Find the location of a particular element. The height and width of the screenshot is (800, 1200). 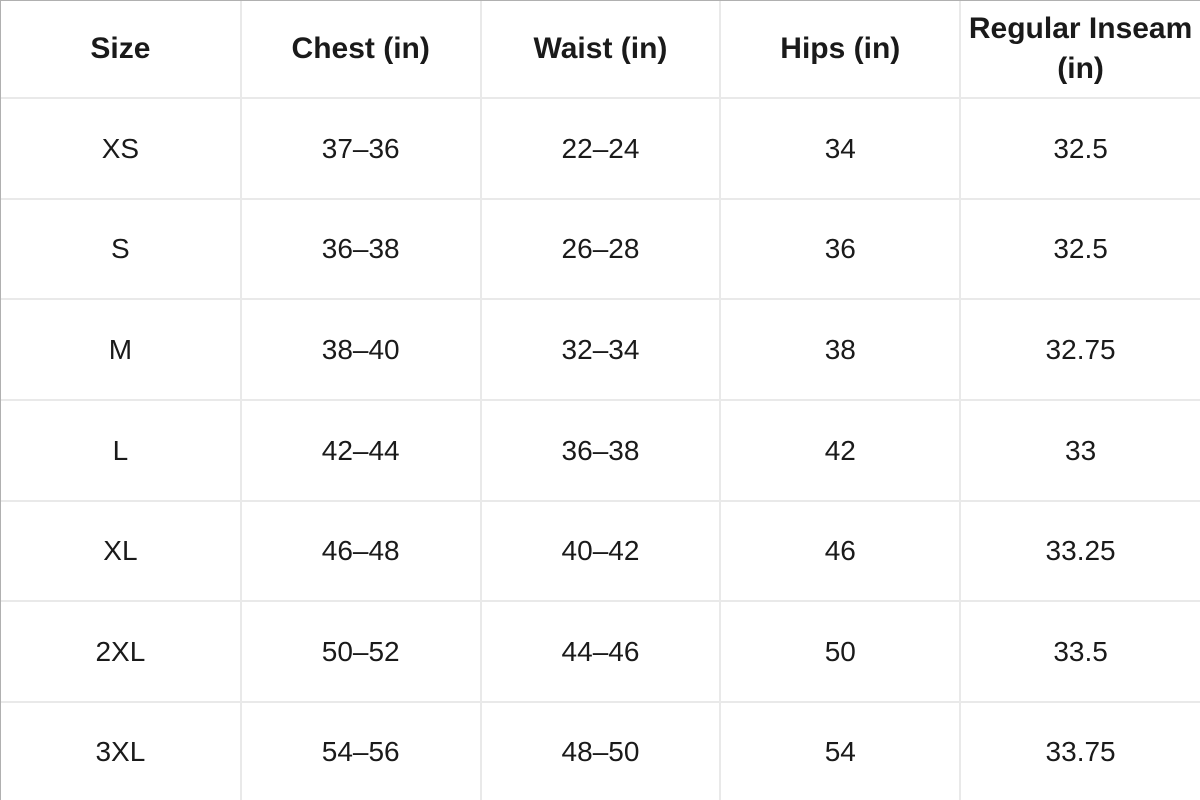

cell-chest: 36–38 is located at coordinates (360, 249).